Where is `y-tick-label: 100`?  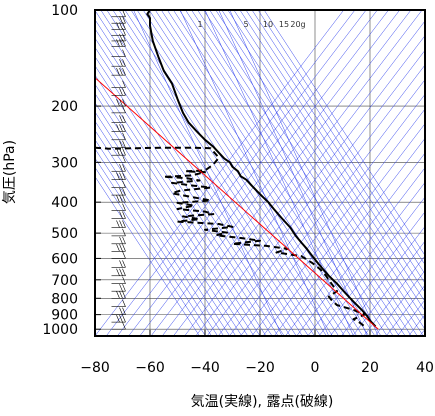
y-tick-label: 100 is located at coordinates (64, 11).